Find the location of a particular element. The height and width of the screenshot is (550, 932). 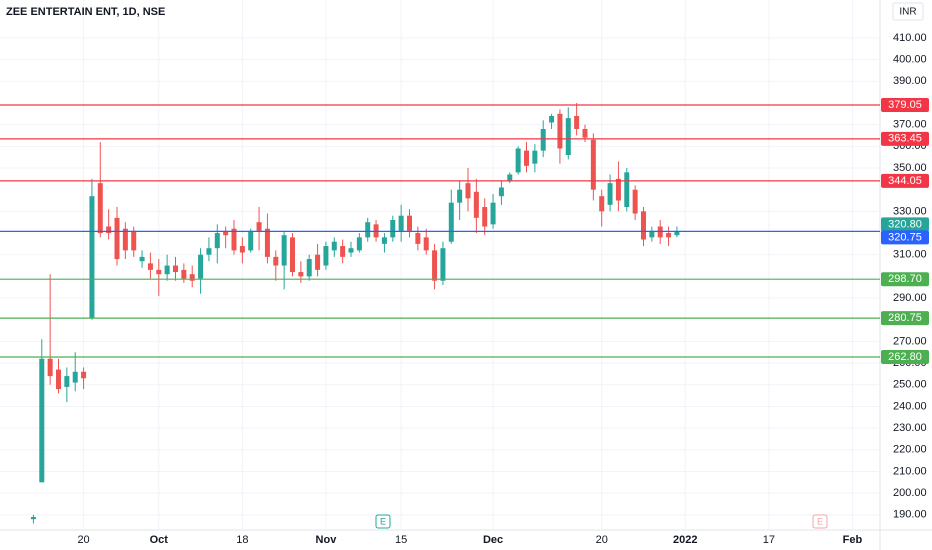

level-label: 262.80 is located at coordinates (905, 357).